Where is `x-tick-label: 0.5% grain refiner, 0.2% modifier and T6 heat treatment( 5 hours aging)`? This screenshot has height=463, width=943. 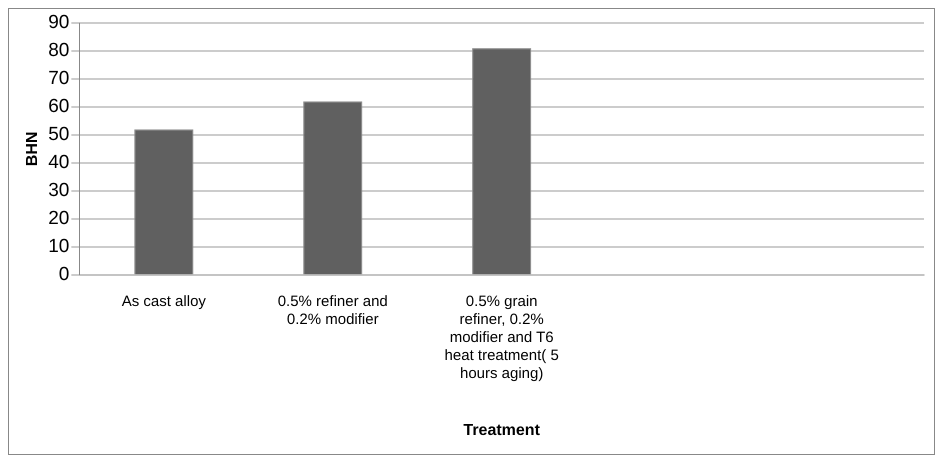 x-tick-label: 0.5% grain refiner, 0.2% modifier and T6 heat treatment( 5 hours aging) is located at coordinates (501, 337).